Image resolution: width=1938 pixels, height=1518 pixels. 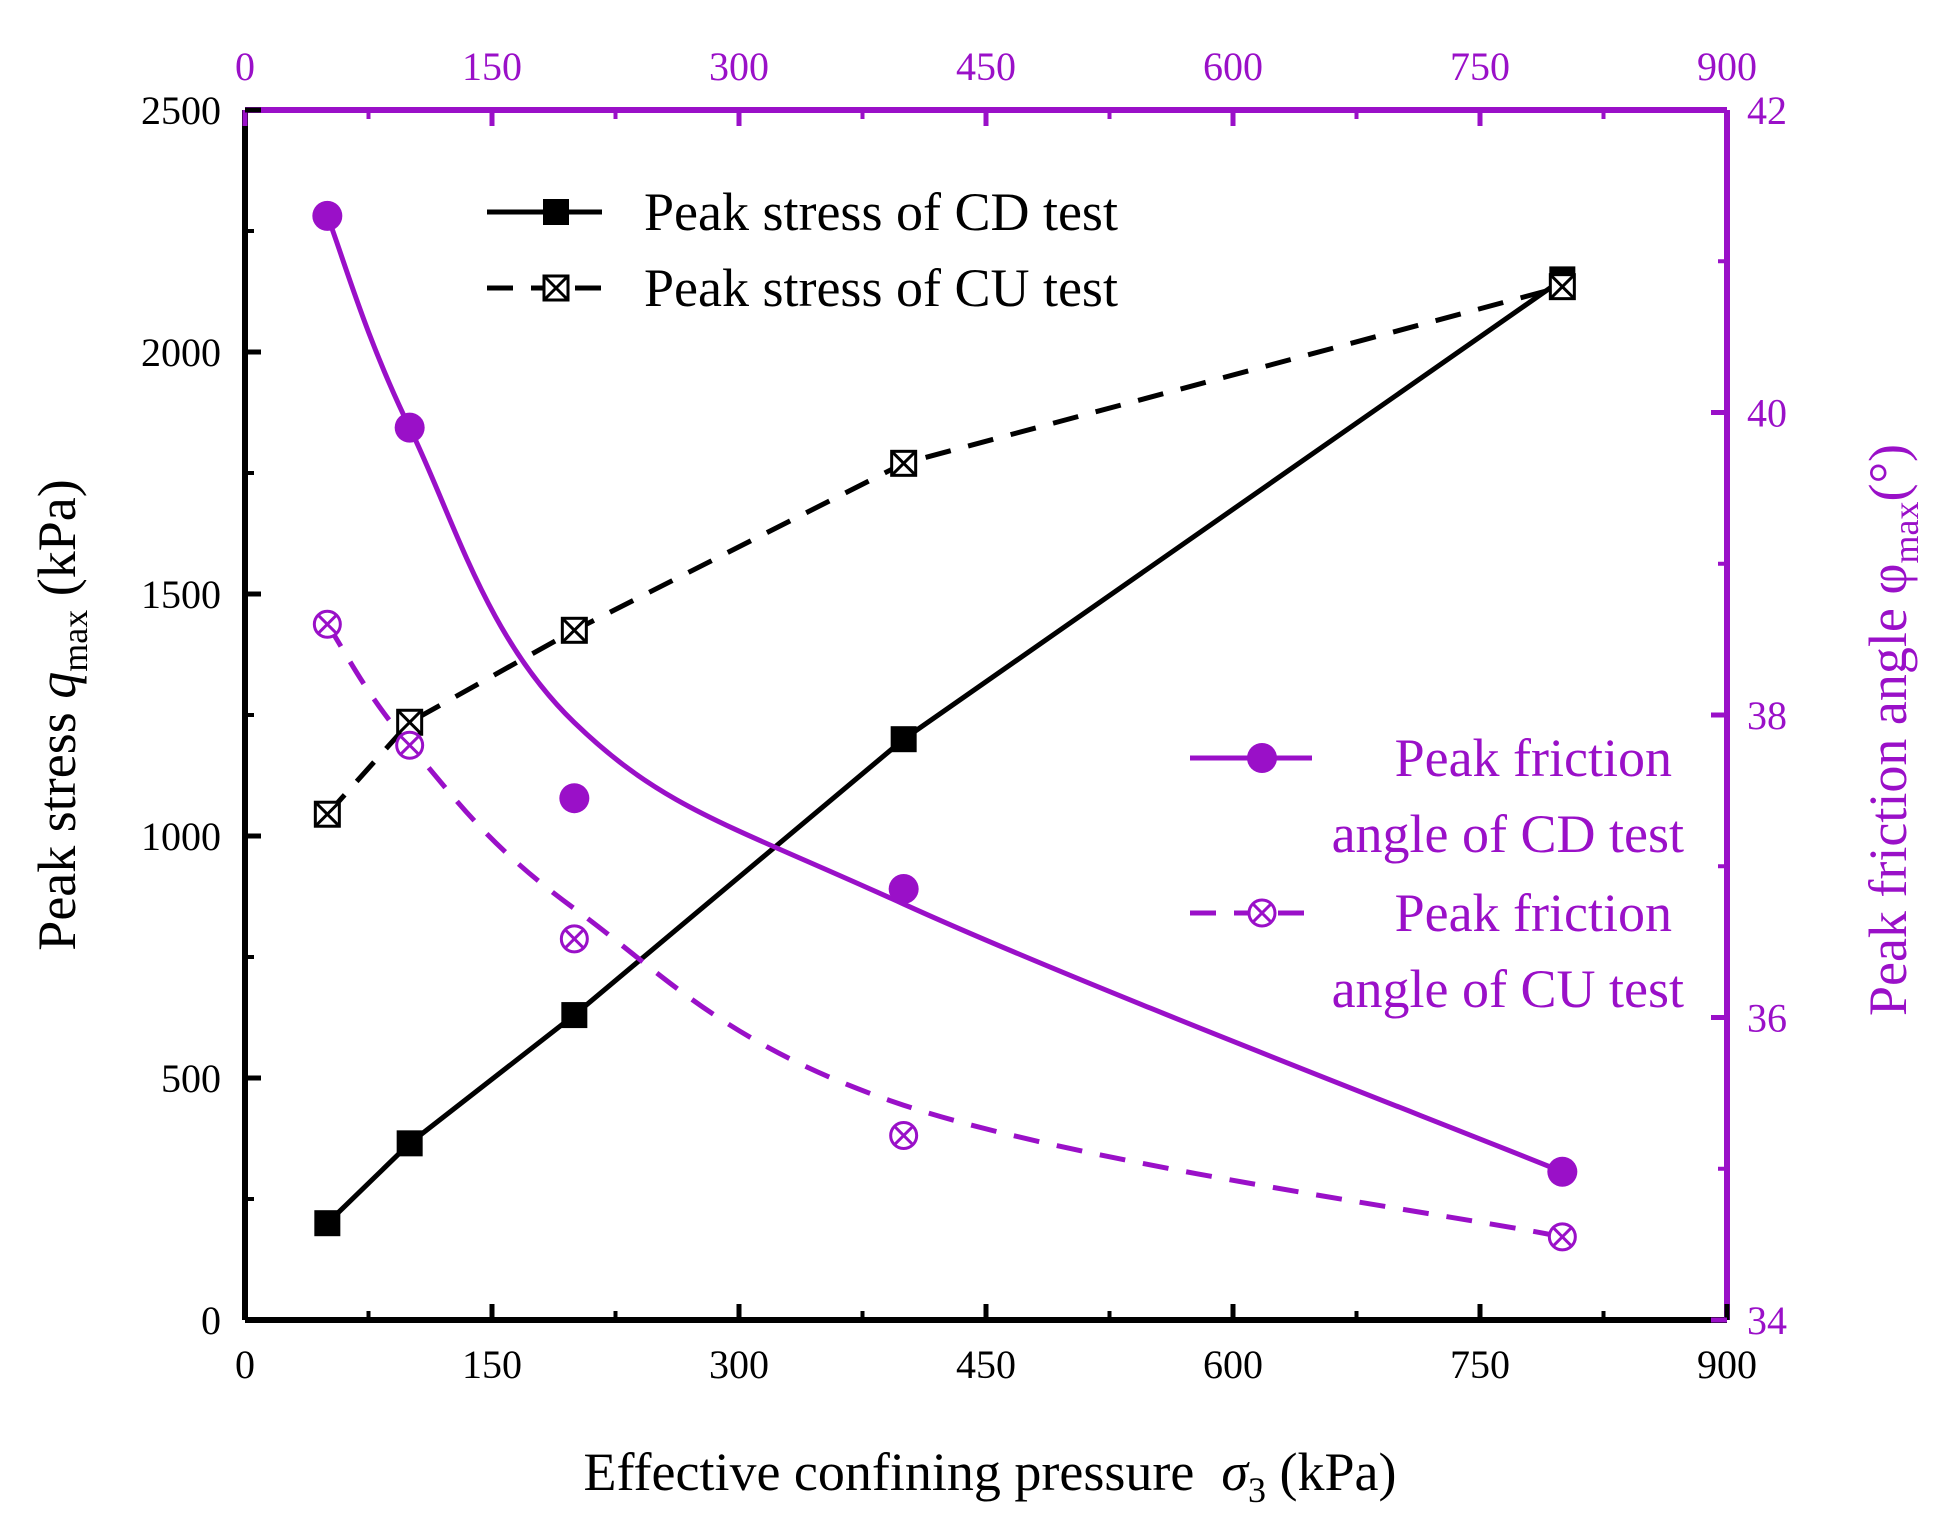 I want to click on legend-marker-peak-stress-of-cu-test-cross, so click(x=556, y=288).